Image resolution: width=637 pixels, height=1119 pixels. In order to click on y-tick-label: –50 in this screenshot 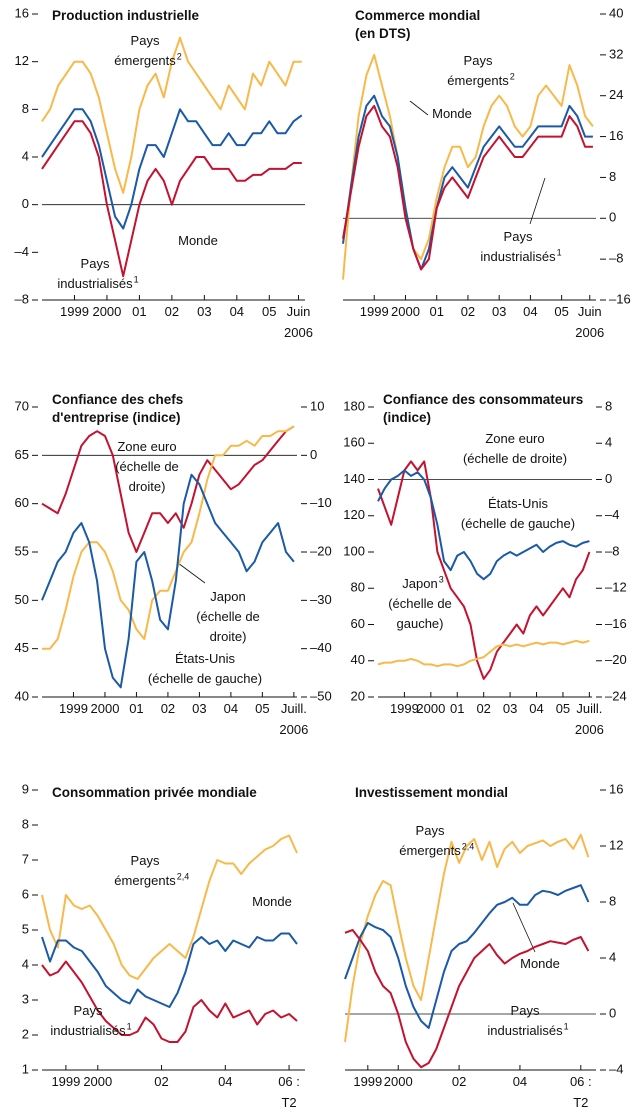, I will do `click(321, 695)`.